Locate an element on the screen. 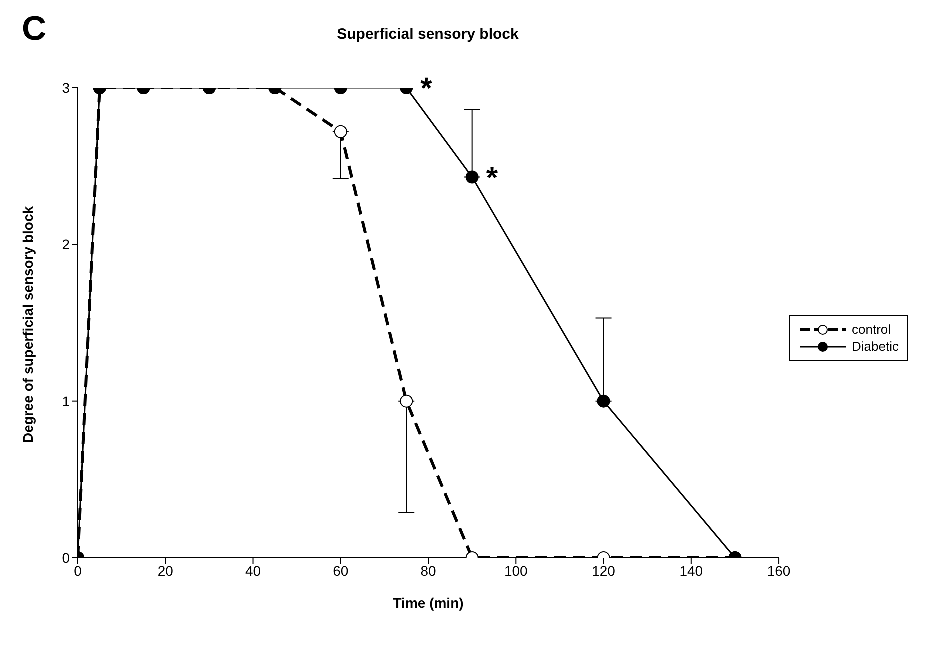 The height and width of the screenshot is (648, 950). legend-label: Diabetic is located at coordinates (875, 346).